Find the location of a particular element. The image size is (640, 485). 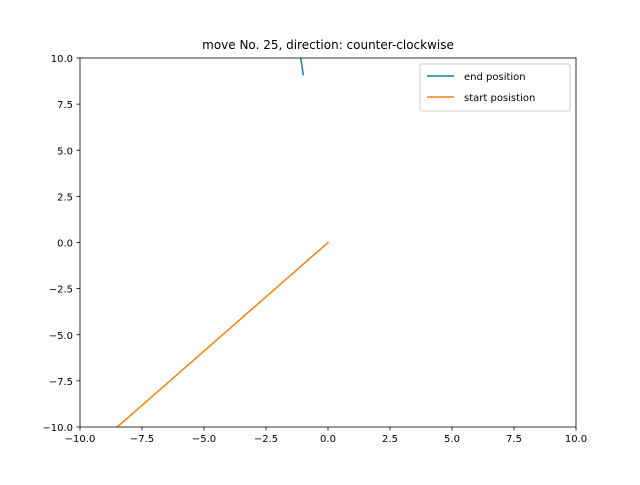

legend-box is located at coordinates (495, 87).